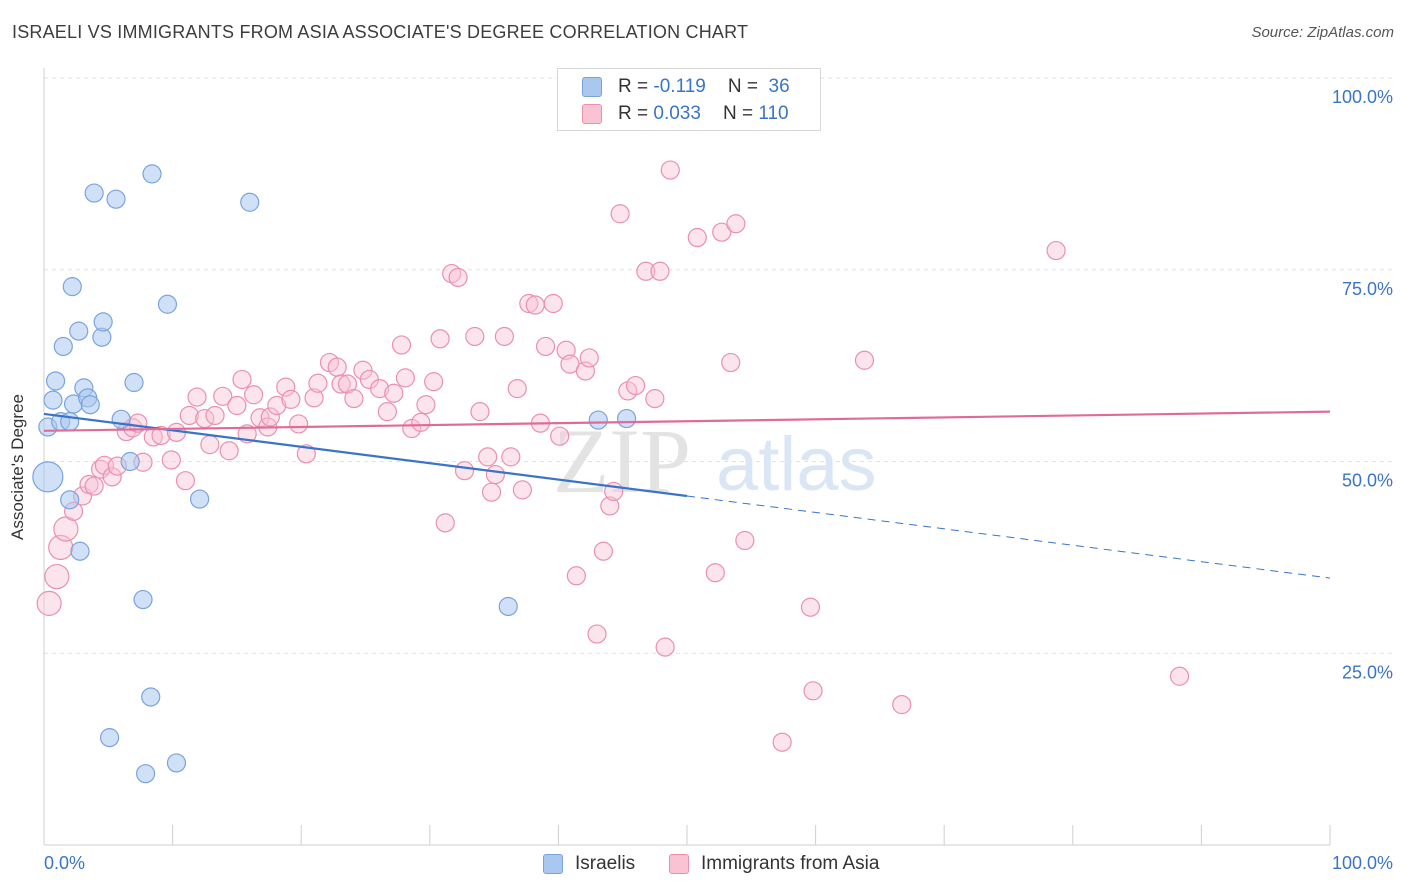 This screenshot has height=892, width=1406. I want to click on legend-row-asia: R = 0.033 N = 110, so click(685, 114).